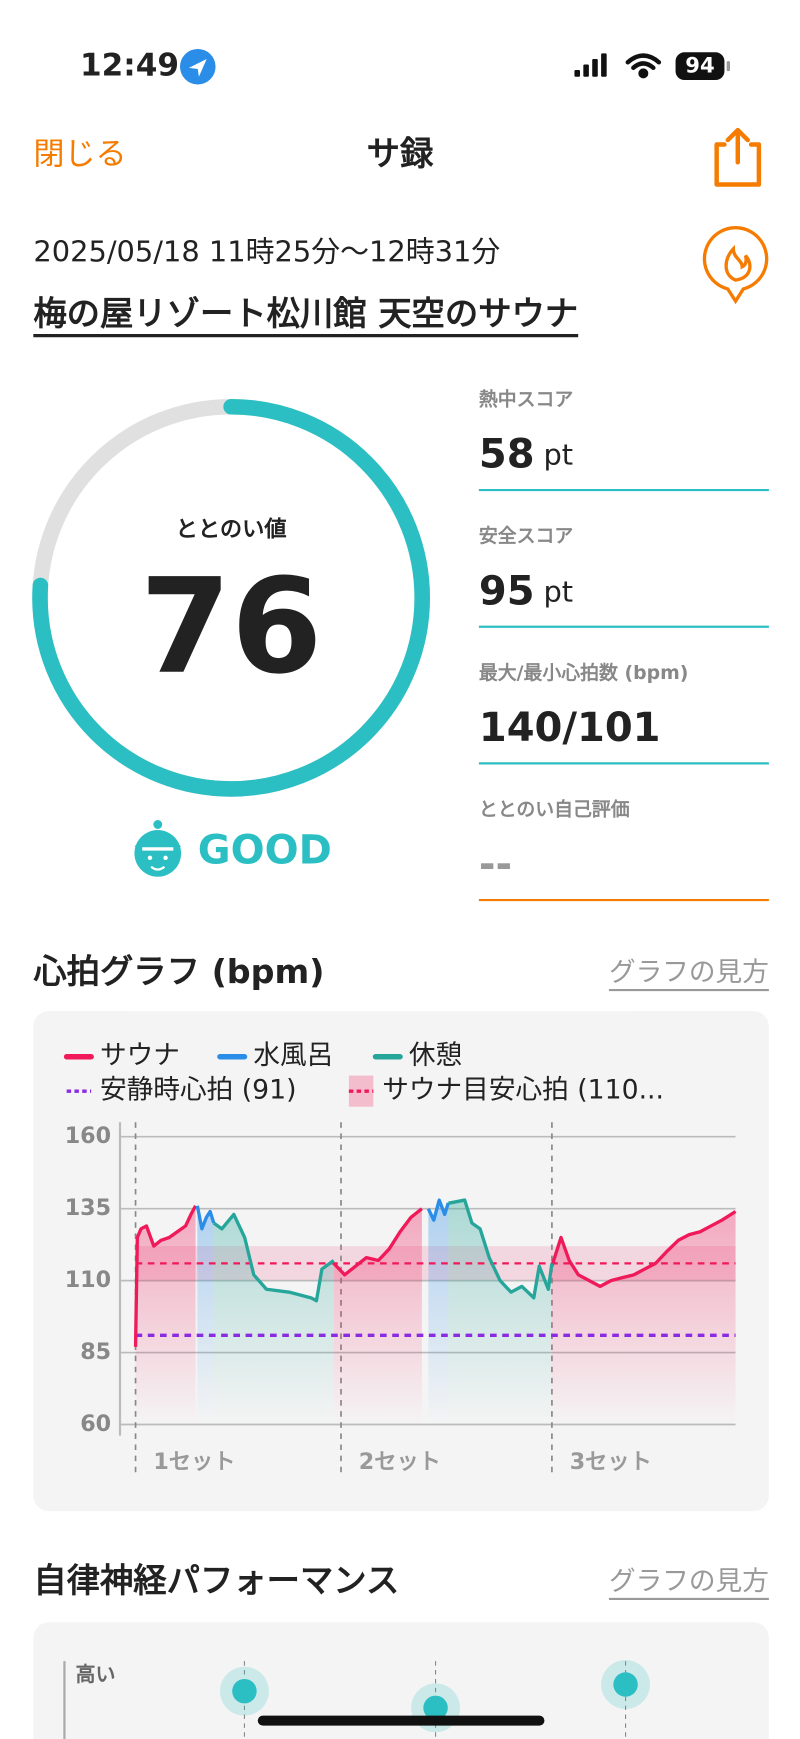 The height and width of the screenshot is (1739, 800). What do you see at coordinates (584, 672) in the screenshot?
I see `metric-label: 最大/最小心拍数 (bpm)` at bounding box center [584, 672].